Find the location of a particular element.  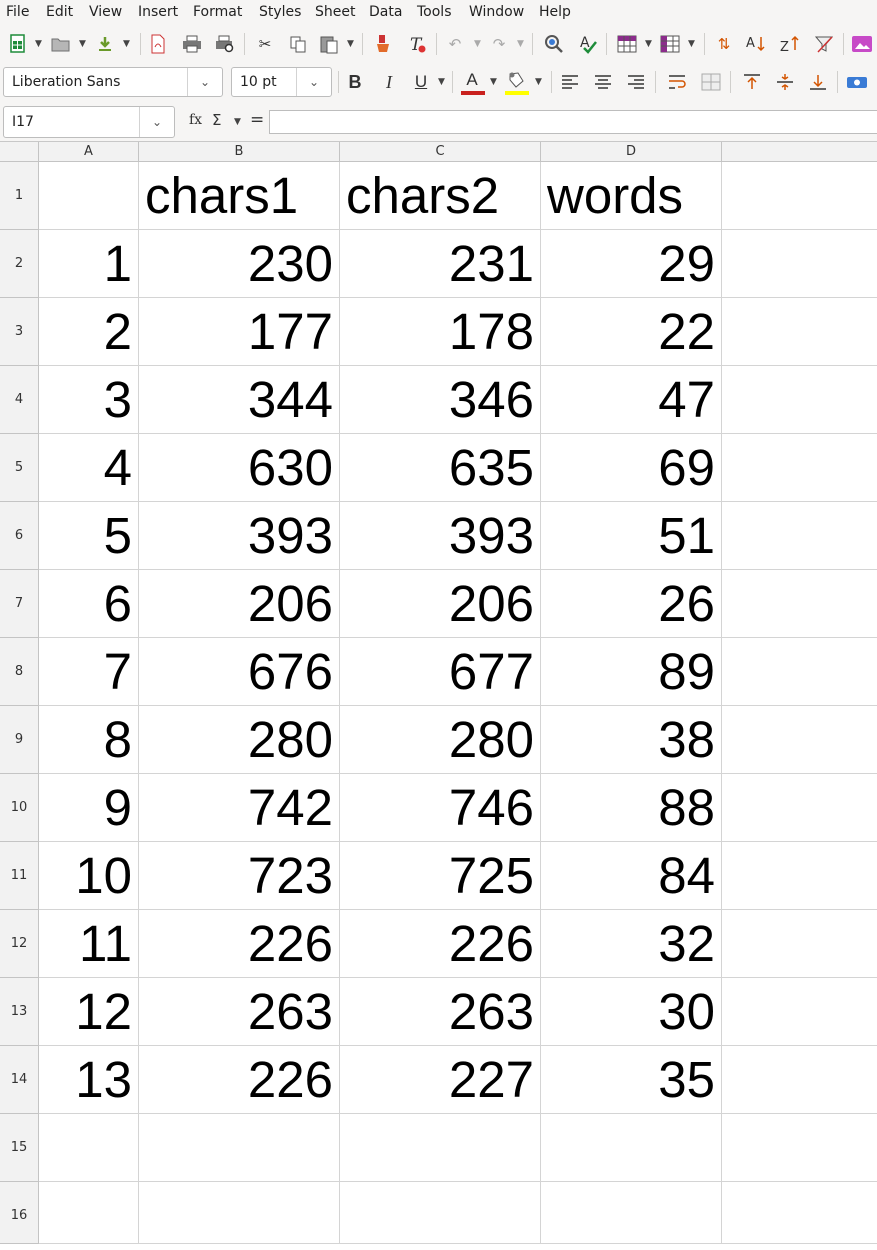

open-folder-icon is located at coordinates (61, 44).